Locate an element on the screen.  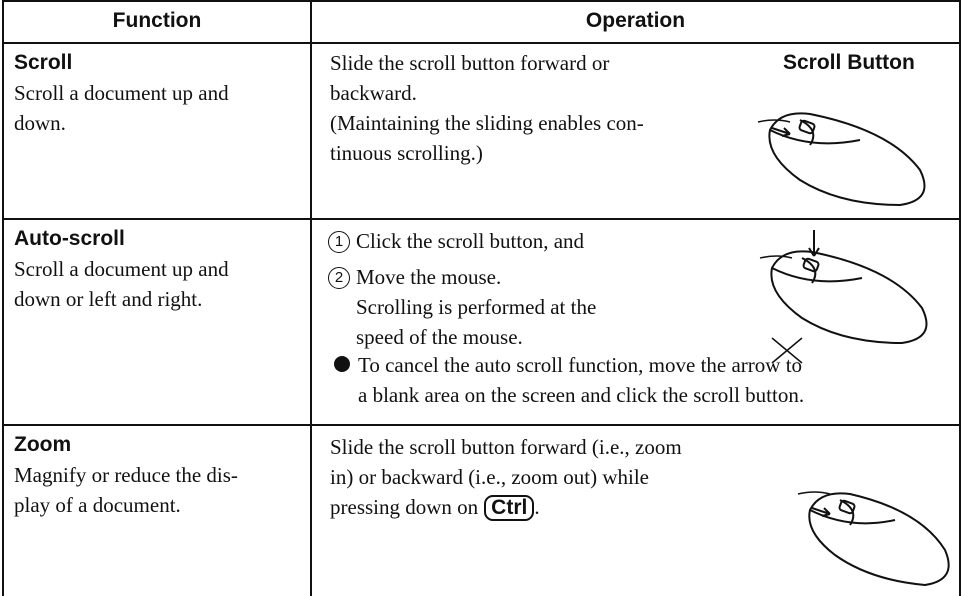
text-line: backward. is located at coordinates (373, 93).